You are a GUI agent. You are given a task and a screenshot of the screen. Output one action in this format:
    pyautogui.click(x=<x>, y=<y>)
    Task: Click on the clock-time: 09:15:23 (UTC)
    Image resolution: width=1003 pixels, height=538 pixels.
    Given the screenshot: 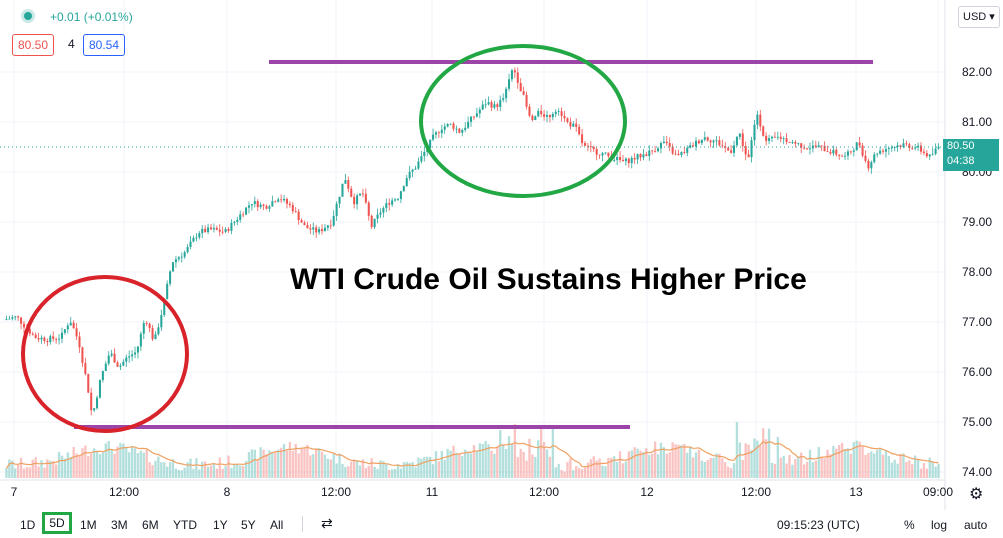 What is the action you would take?
    pyautogui.click(x=818, y=525)
    